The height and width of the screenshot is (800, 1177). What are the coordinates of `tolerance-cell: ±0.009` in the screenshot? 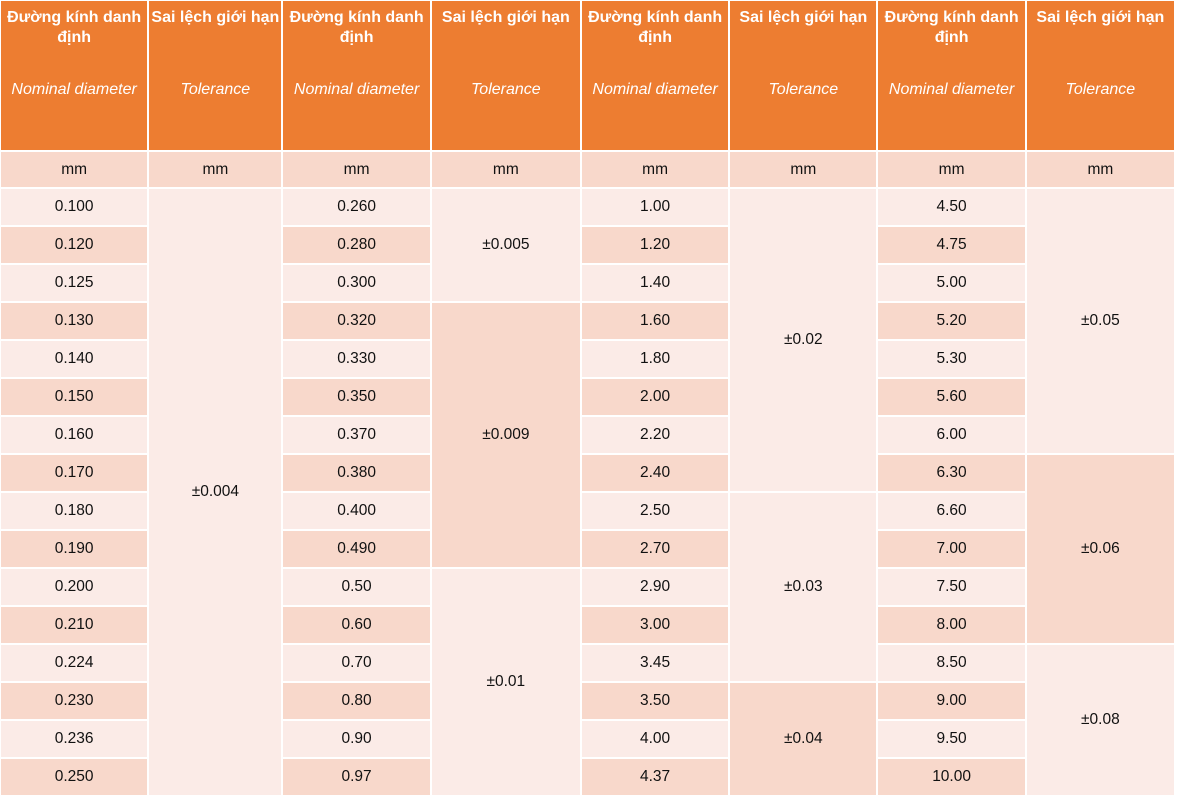 It's located at (505, 435).